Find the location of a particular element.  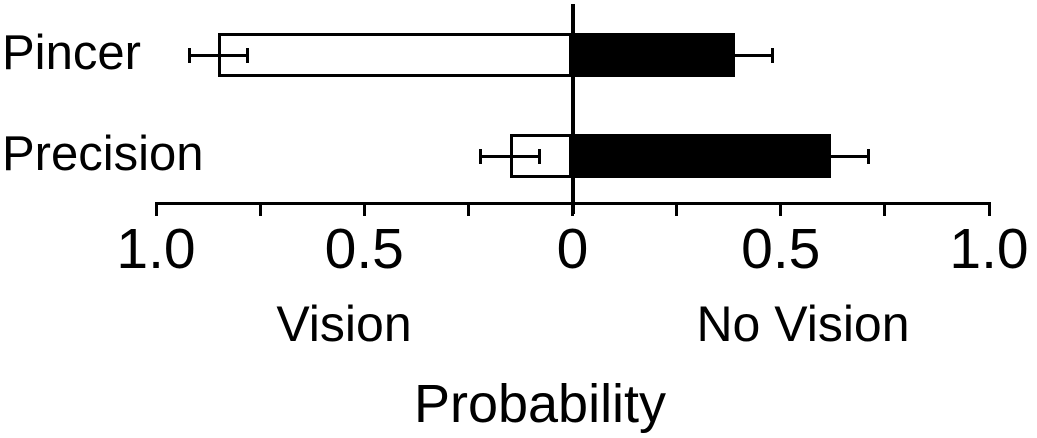

bar-pincer-vision is located at coordinates (395, 55).